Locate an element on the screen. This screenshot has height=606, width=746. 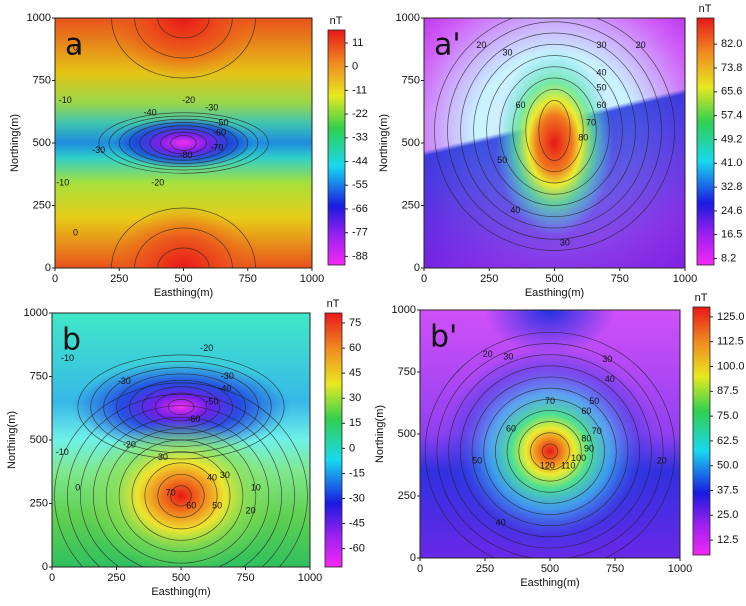
colorbar-tick-label: -11 is located at coordinates (359, 90).